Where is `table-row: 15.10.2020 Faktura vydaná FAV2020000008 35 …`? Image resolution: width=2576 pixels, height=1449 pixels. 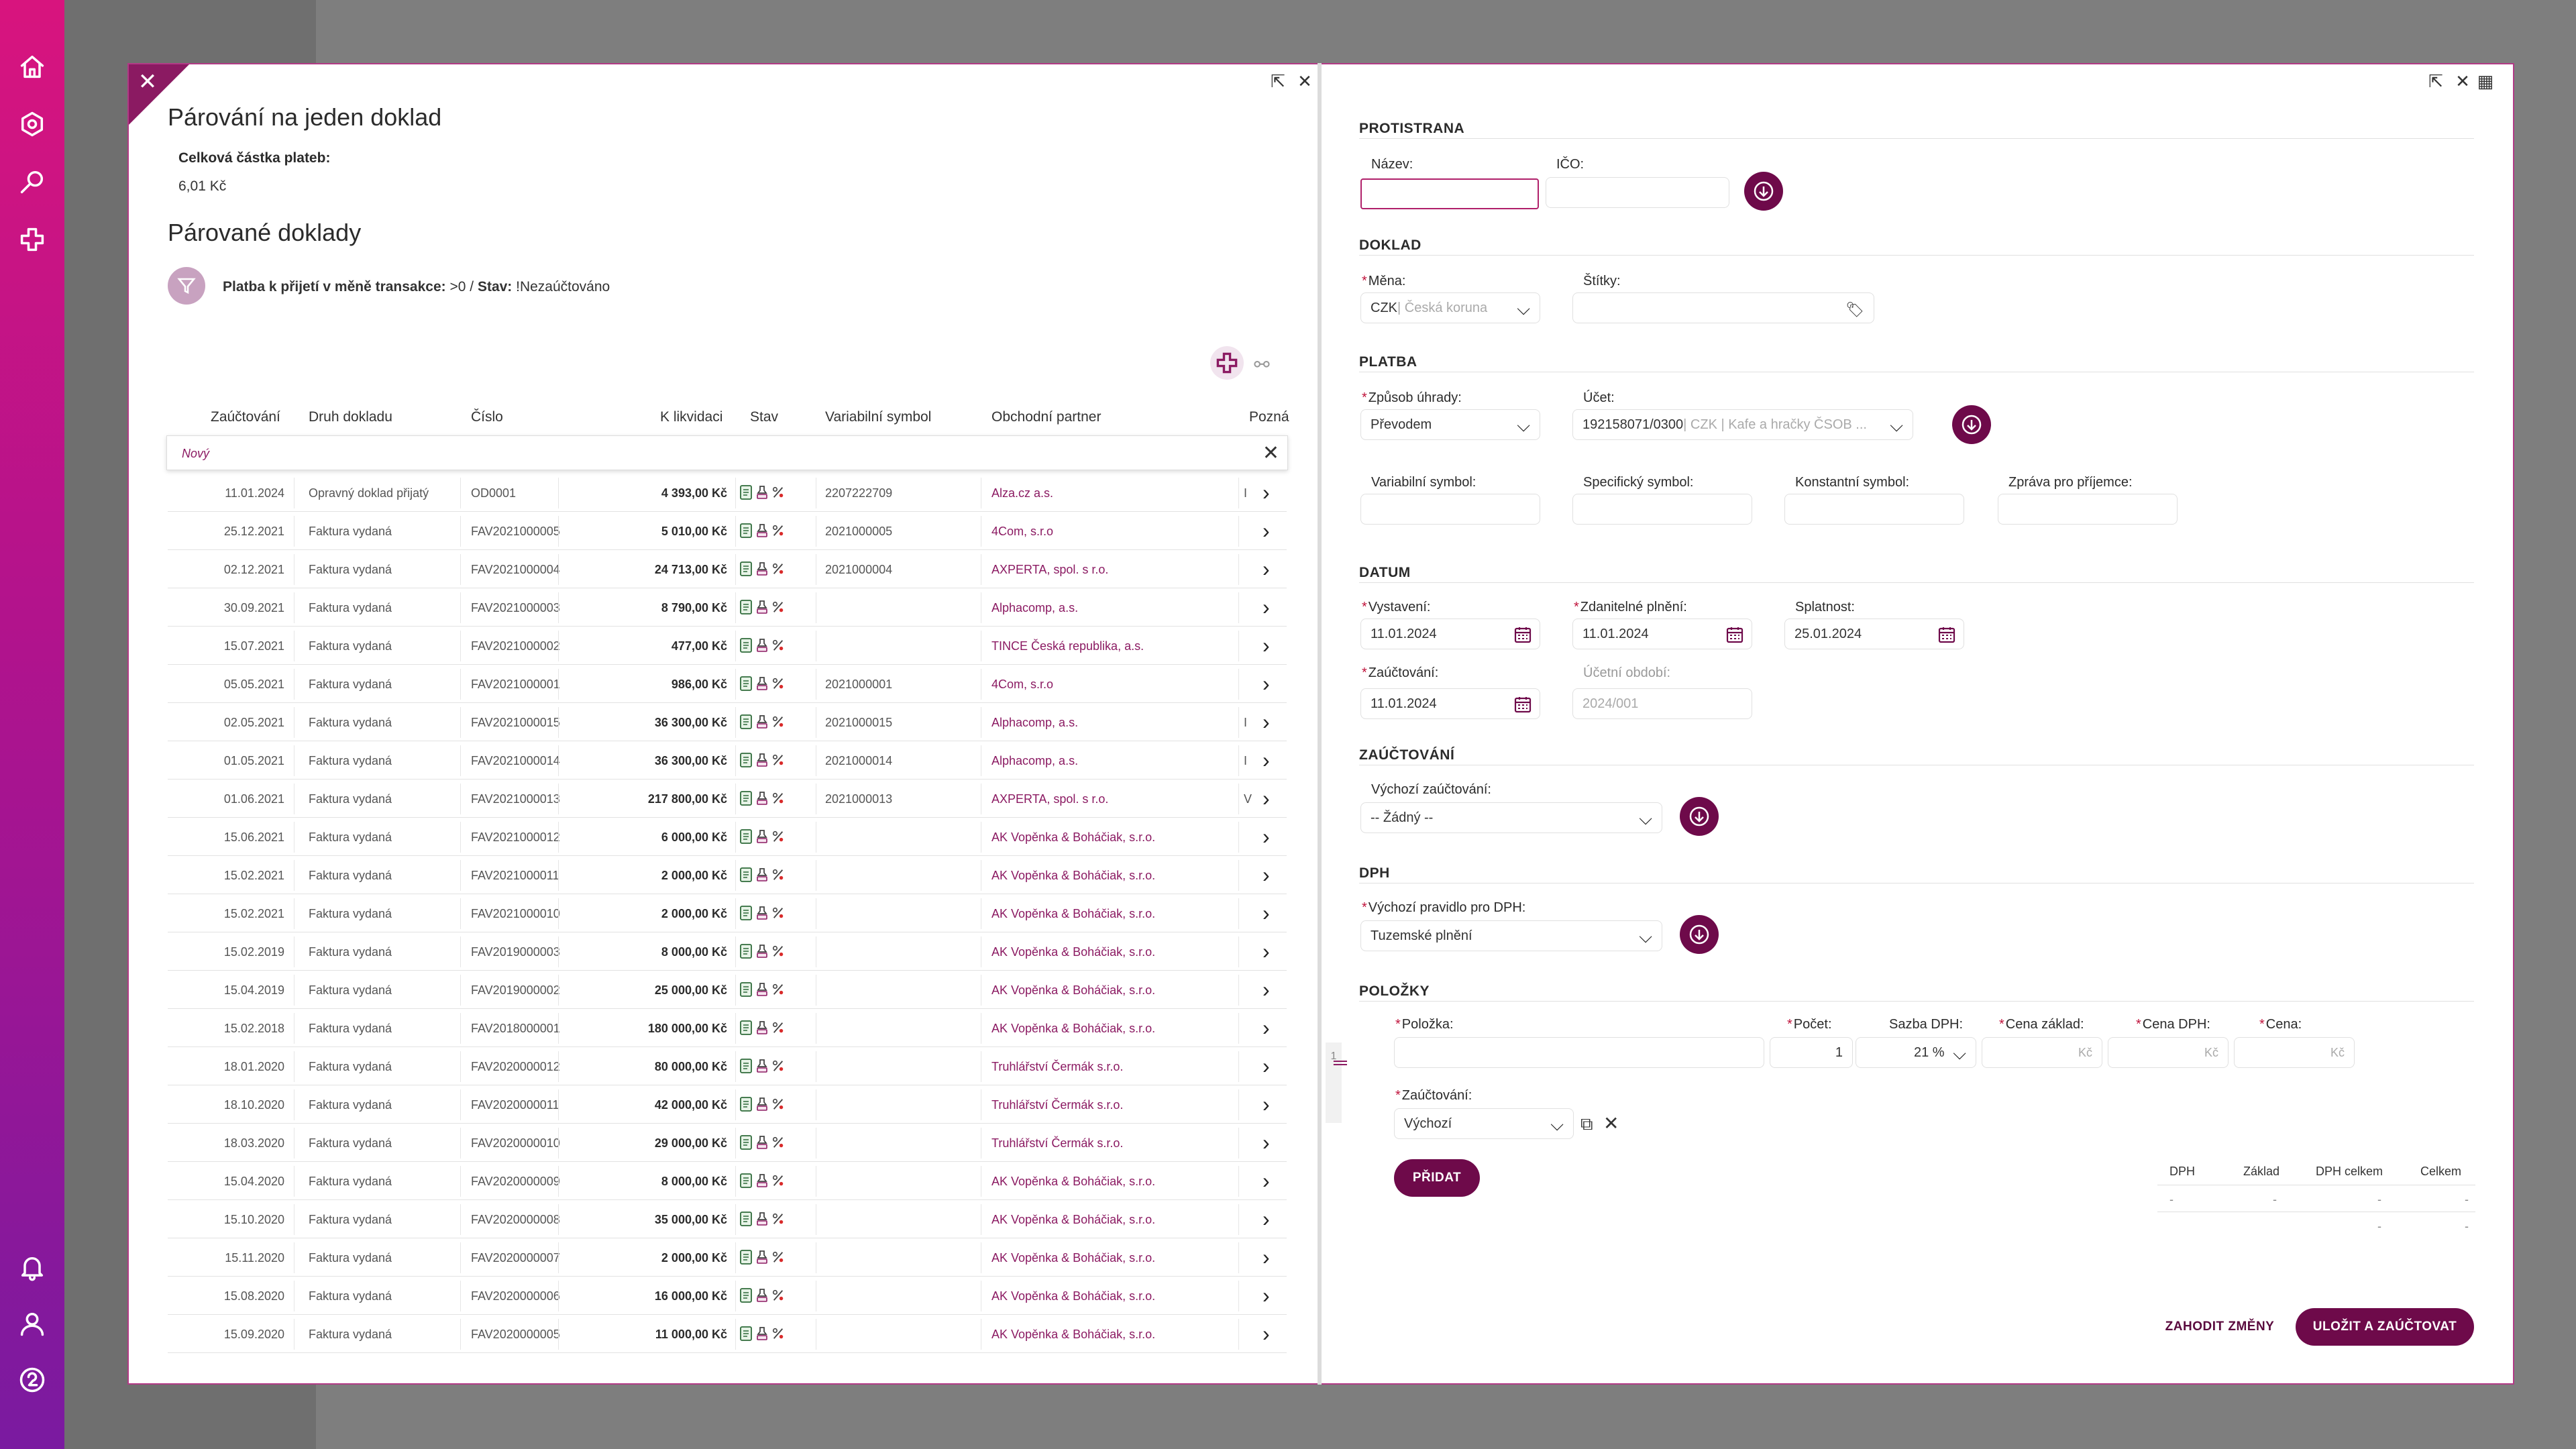
table-row: 15.10.2020 Faktura vydaná FAV2020000008 35 … is located at coordinates (727, 1219).